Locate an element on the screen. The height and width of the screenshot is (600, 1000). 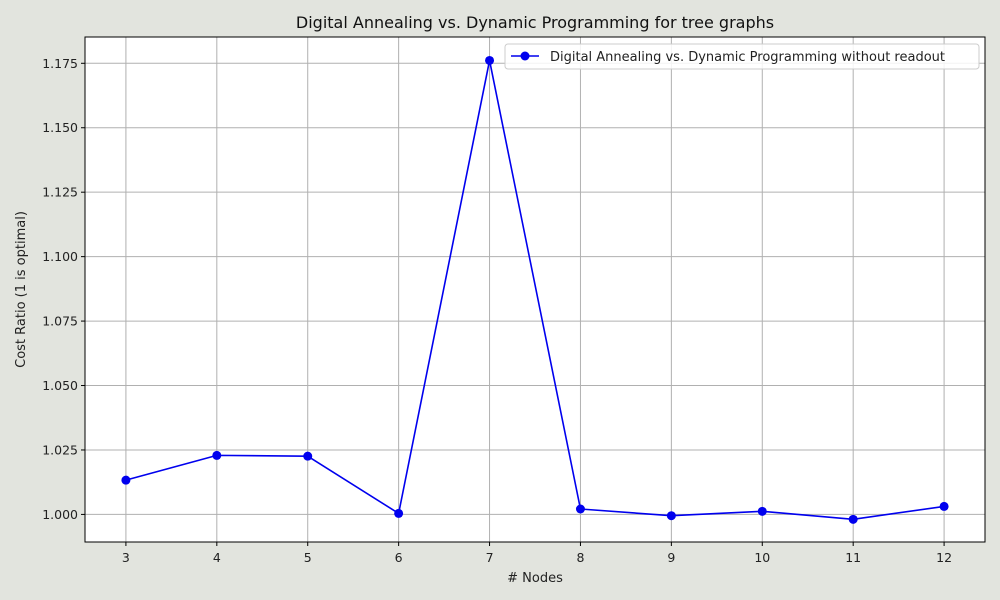
x-tick-label: 10 is located at coordinates (762, 557).